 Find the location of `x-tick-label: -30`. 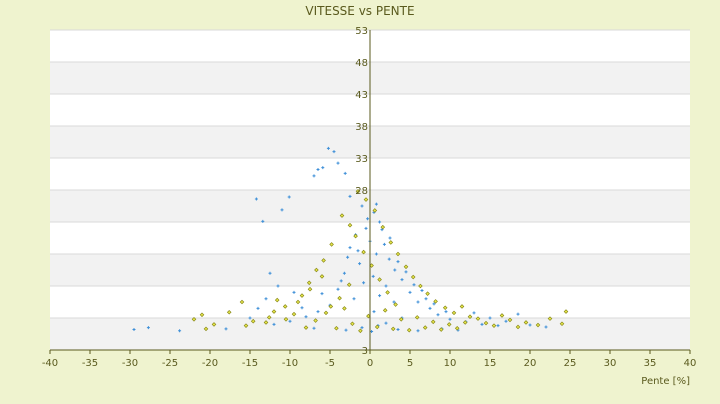

x-tick-label: -30 is located at coordinates (130, 363).